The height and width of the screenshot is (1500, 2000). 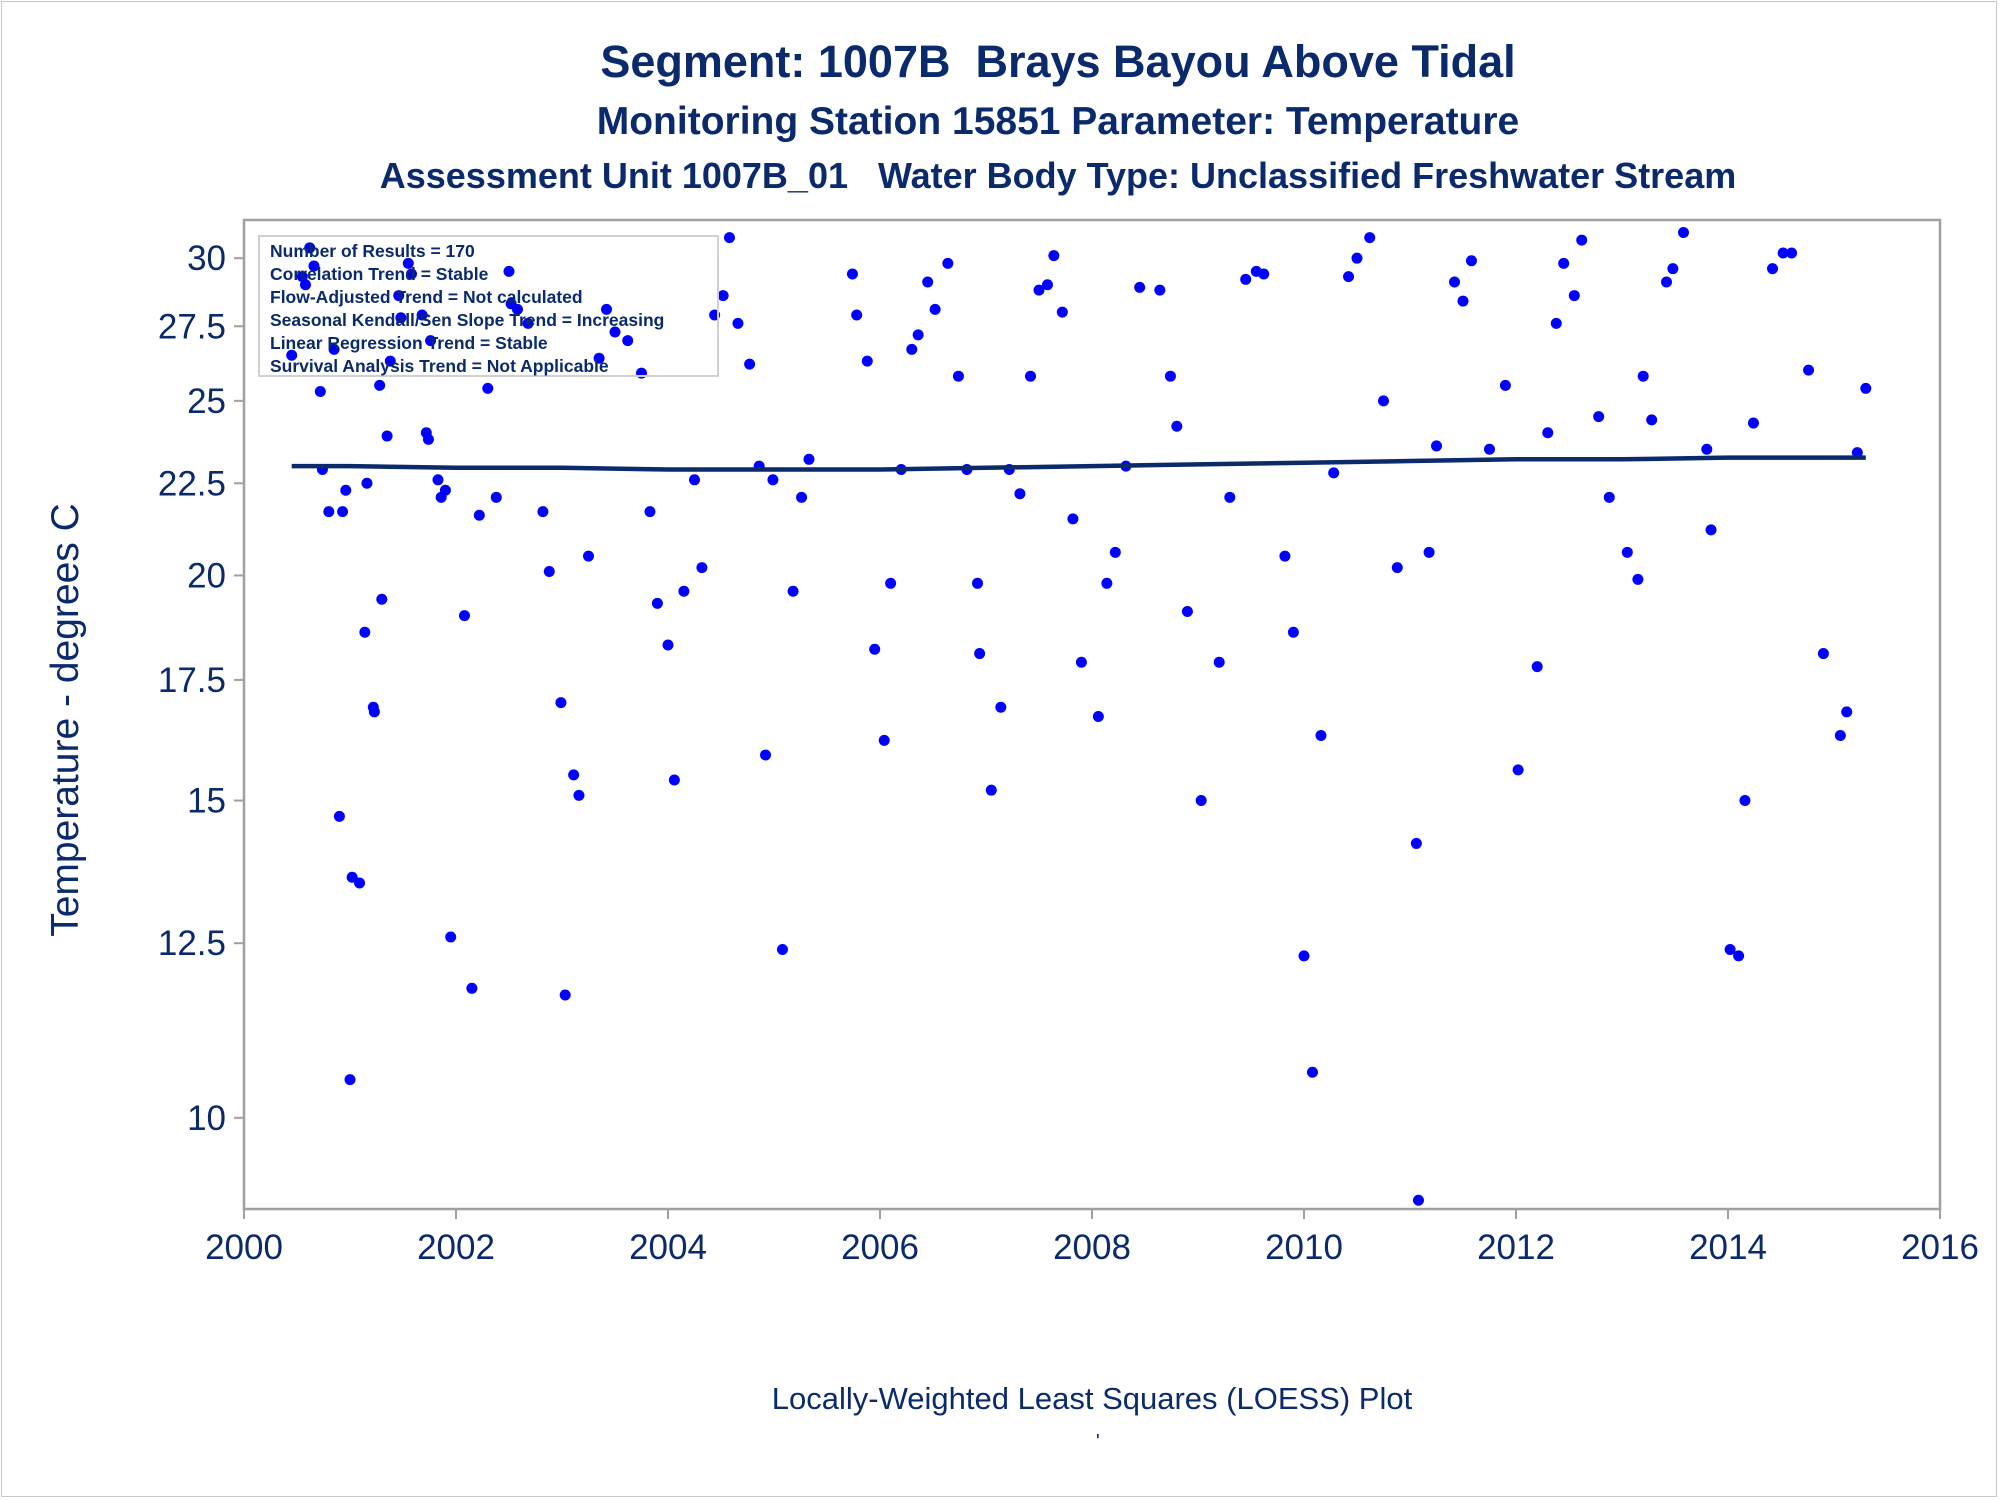 I want to click on legend-entry-flow-adjusted: Flow-Adjusted Trend = Not calculated, so click(x=426, y=297).